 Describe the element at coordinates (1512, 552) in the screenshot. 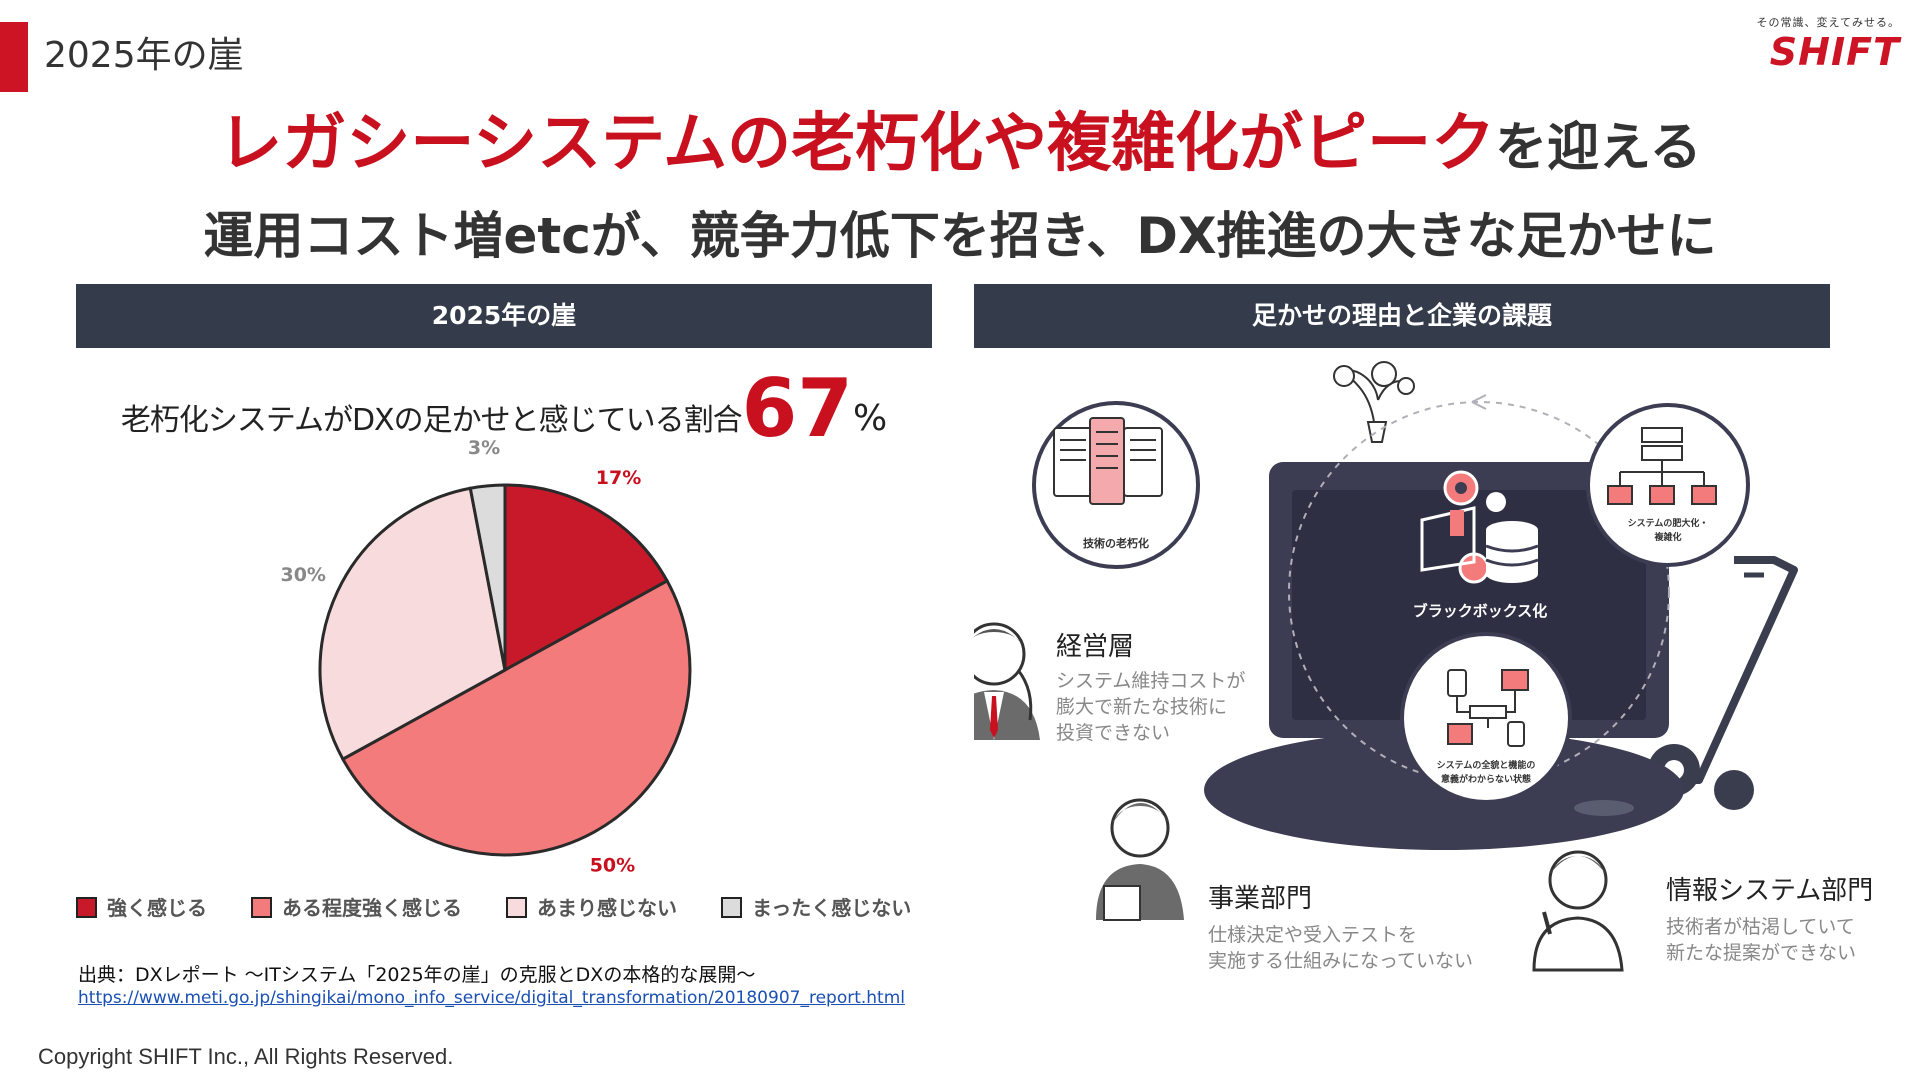

I see `database-icon` at that location.